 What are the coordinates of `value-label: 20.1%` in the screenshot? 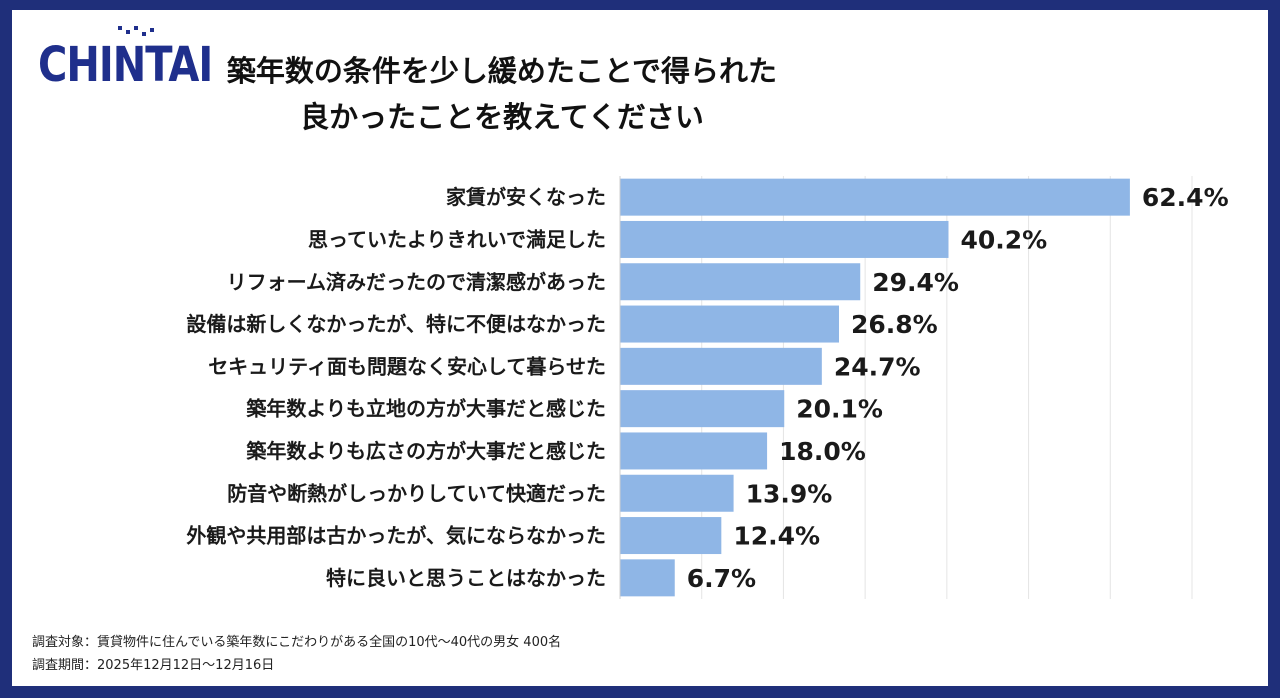 It's located at (839, 409).